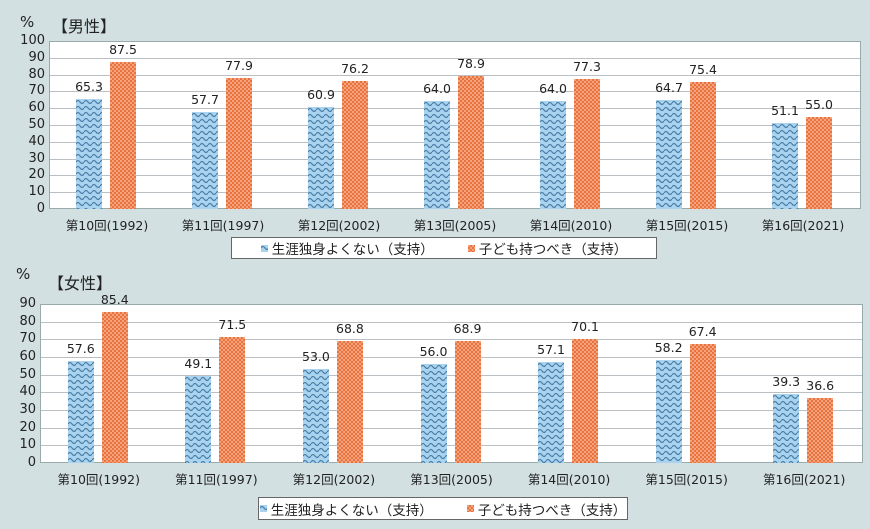 Image resolution: width=870 pixels, height=529 pixels. What do you see at coordinates (334, 479) in the screenshot?
I see `x-tick-label: 第12回(2002)` at bounding box center [334, 479].